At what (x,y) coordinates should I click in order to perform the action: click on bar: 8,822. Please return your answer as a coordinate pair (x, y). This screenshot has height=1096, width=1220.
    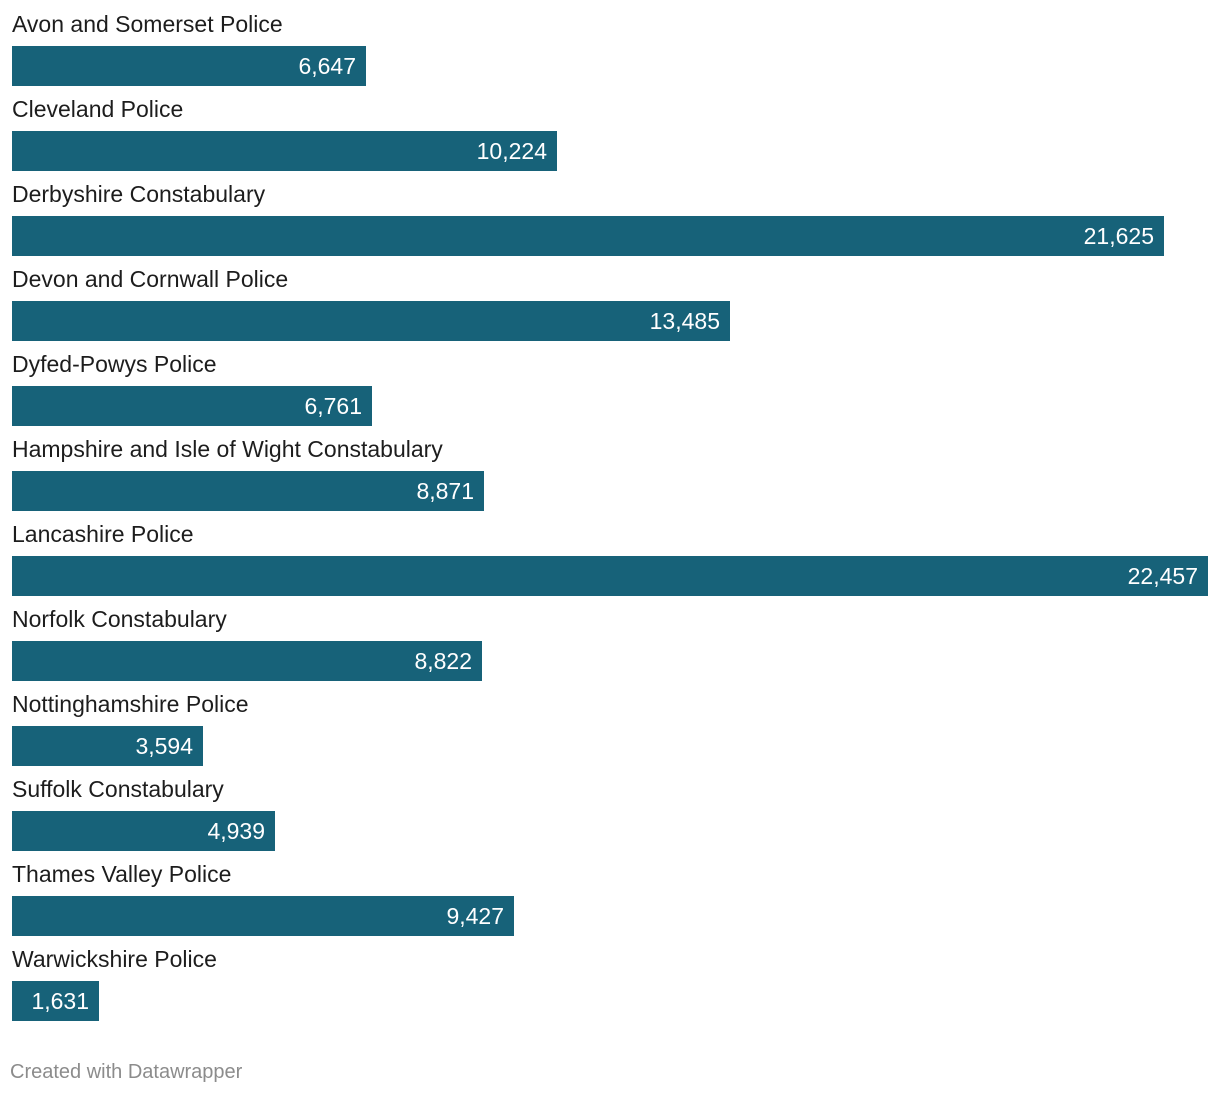
    Looking at the image, I should click on (247, 661).